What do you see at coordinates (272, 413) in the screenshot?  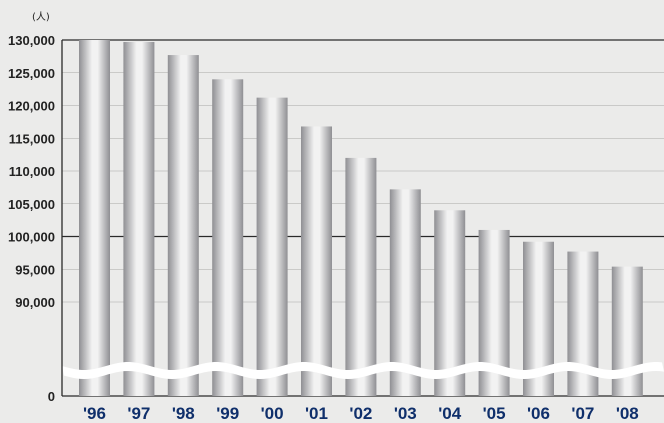 I see `x-tick-label-00: '00` at bounding box center [272, 413].